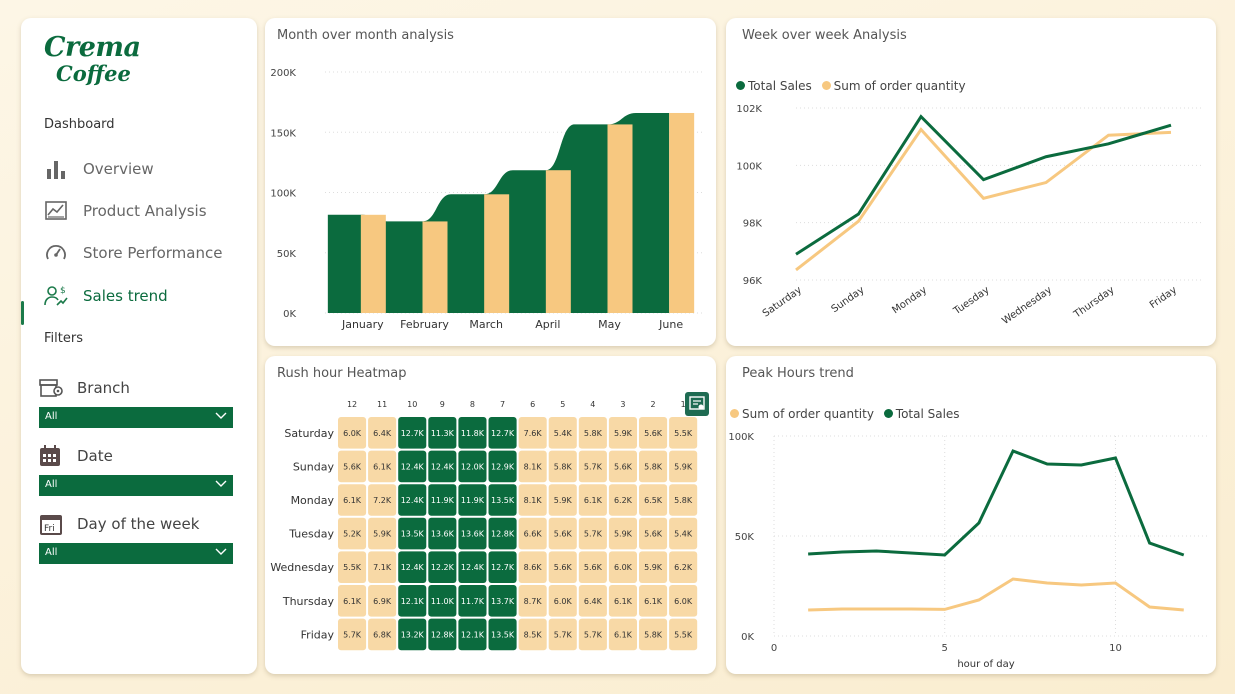 This screenshot has width=1235, height=694. I want to click on dashboard-heading: Dashboard, so click(79, 124).